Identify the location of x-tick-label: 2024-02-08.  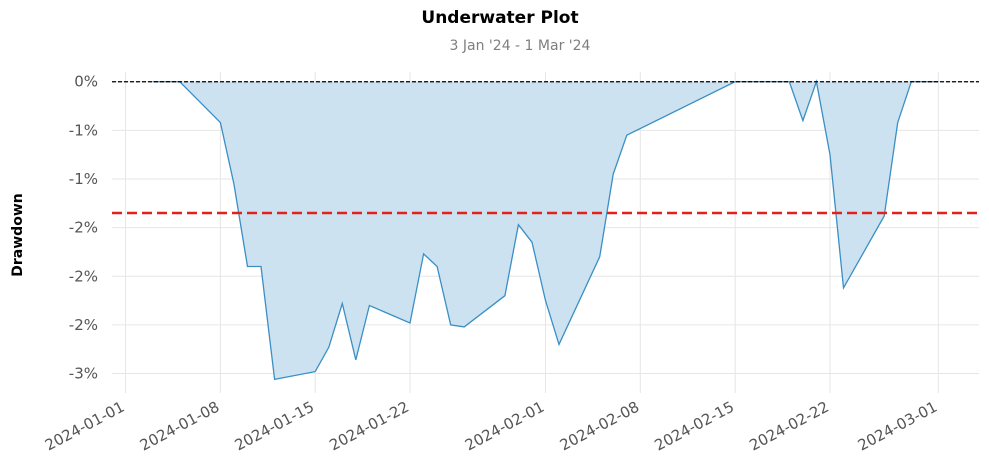
(599, 426).